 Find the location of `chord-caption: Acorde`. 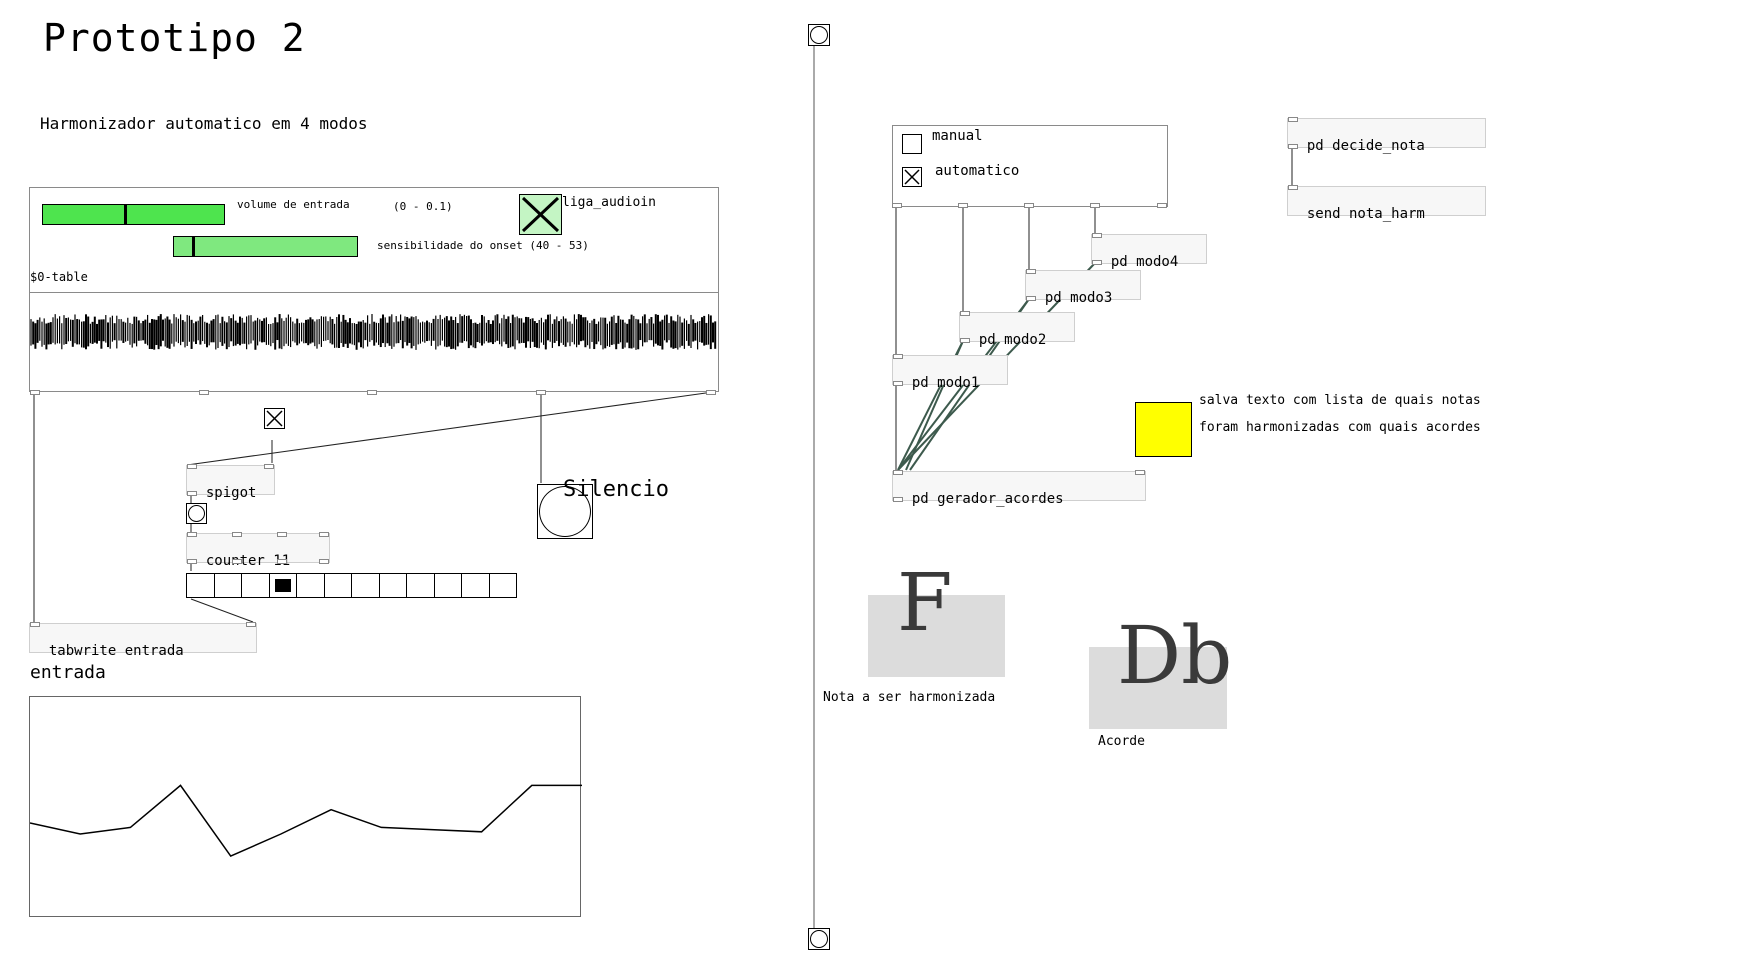

chord-caption: Acorde is located at coordinates (1121, 741).